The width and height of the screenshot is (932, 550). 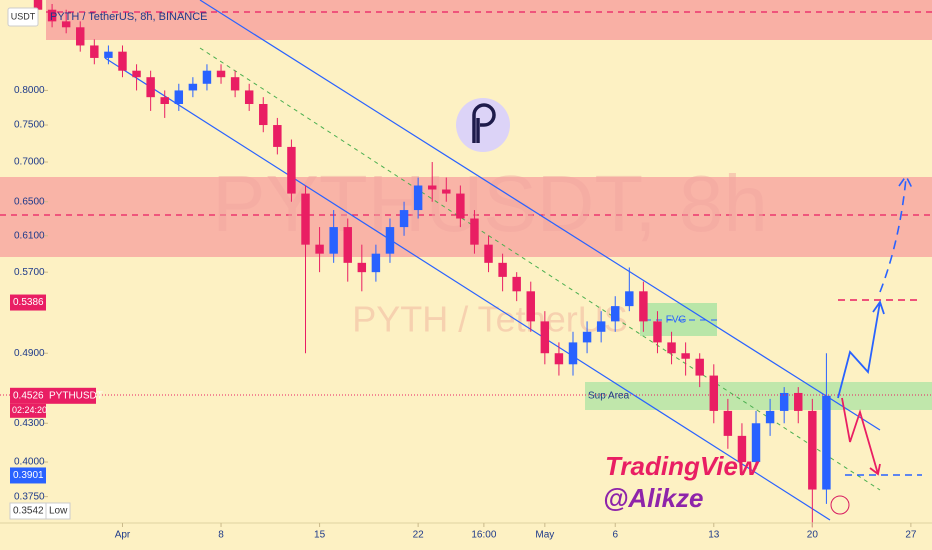 I want to click on y-tick-label: 0.4900, so click(x=29, y=353).